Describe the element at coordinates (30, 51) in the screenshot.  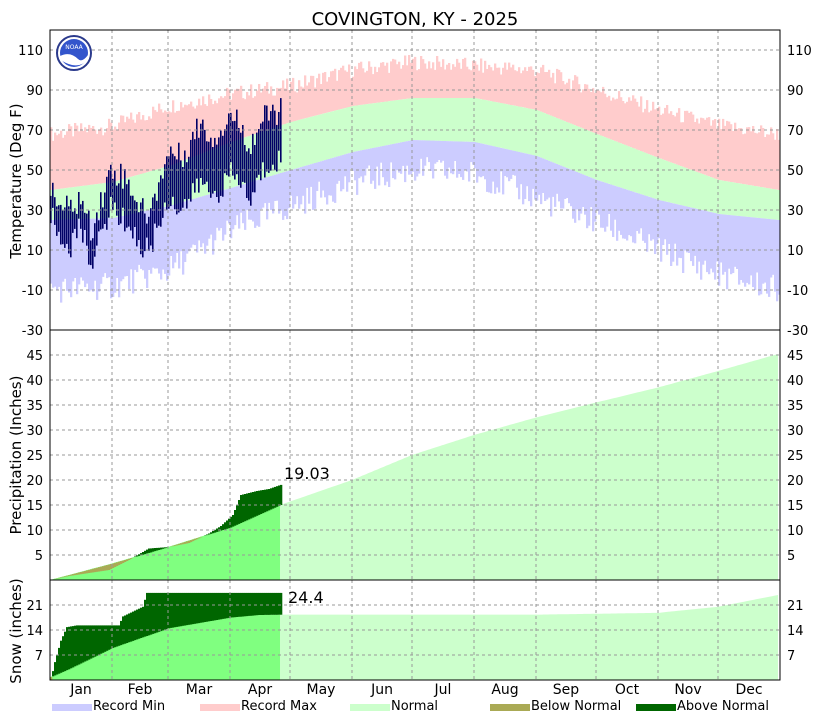
I see `temperature-tick-left: 110` at that location.